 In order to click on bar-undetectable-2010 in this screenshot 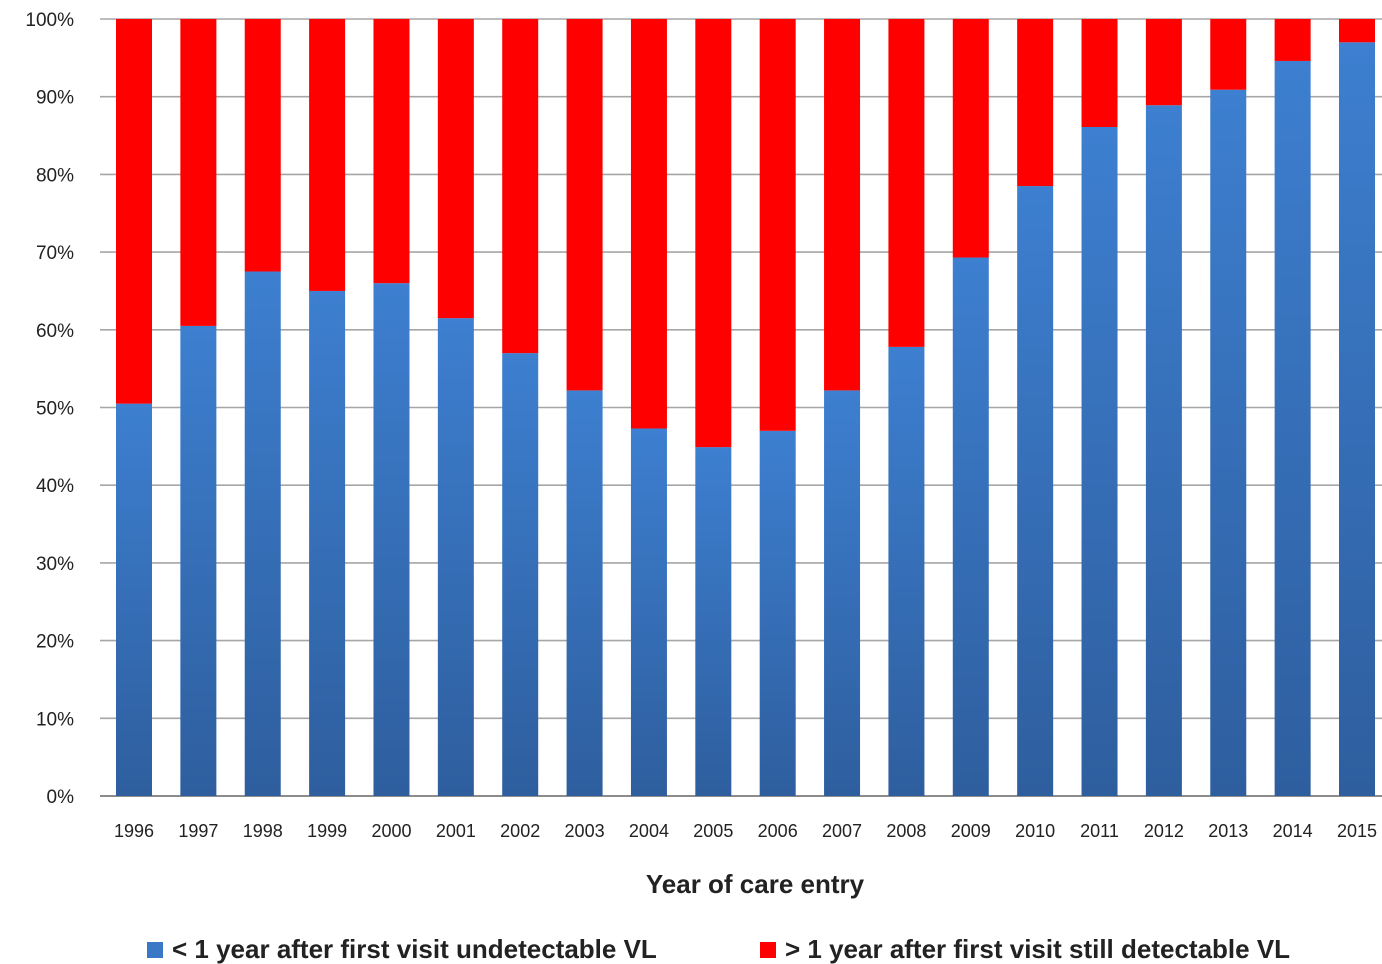, I will do `click(1035, 491)`.